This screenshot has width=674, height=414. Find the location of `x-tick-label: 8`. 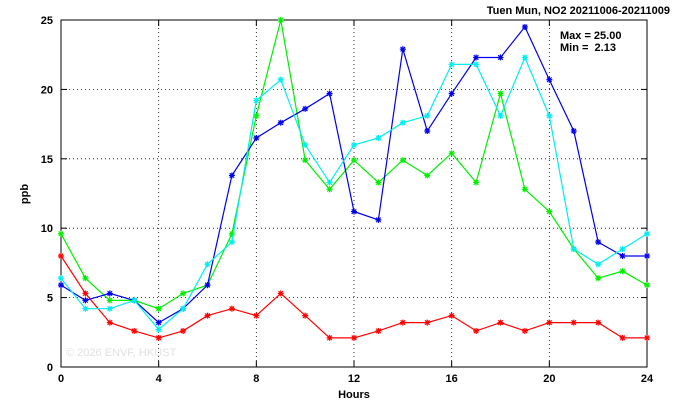

x-tick-label: 8 is located at coordinates (256, 379).